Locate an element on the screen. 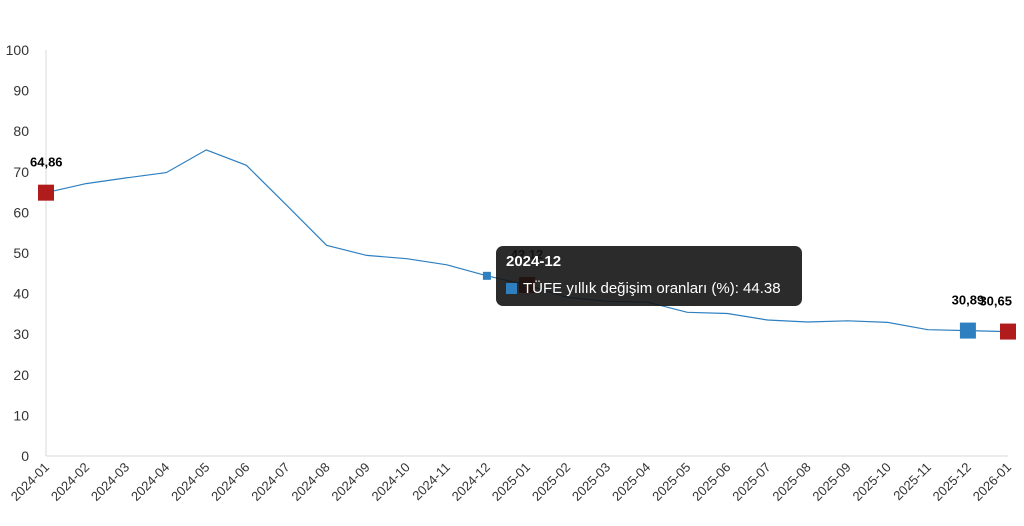 The height and width of the screenshot is (526, 1024). x-tick-label: 2024-06 is located at coordinates (230, 482).